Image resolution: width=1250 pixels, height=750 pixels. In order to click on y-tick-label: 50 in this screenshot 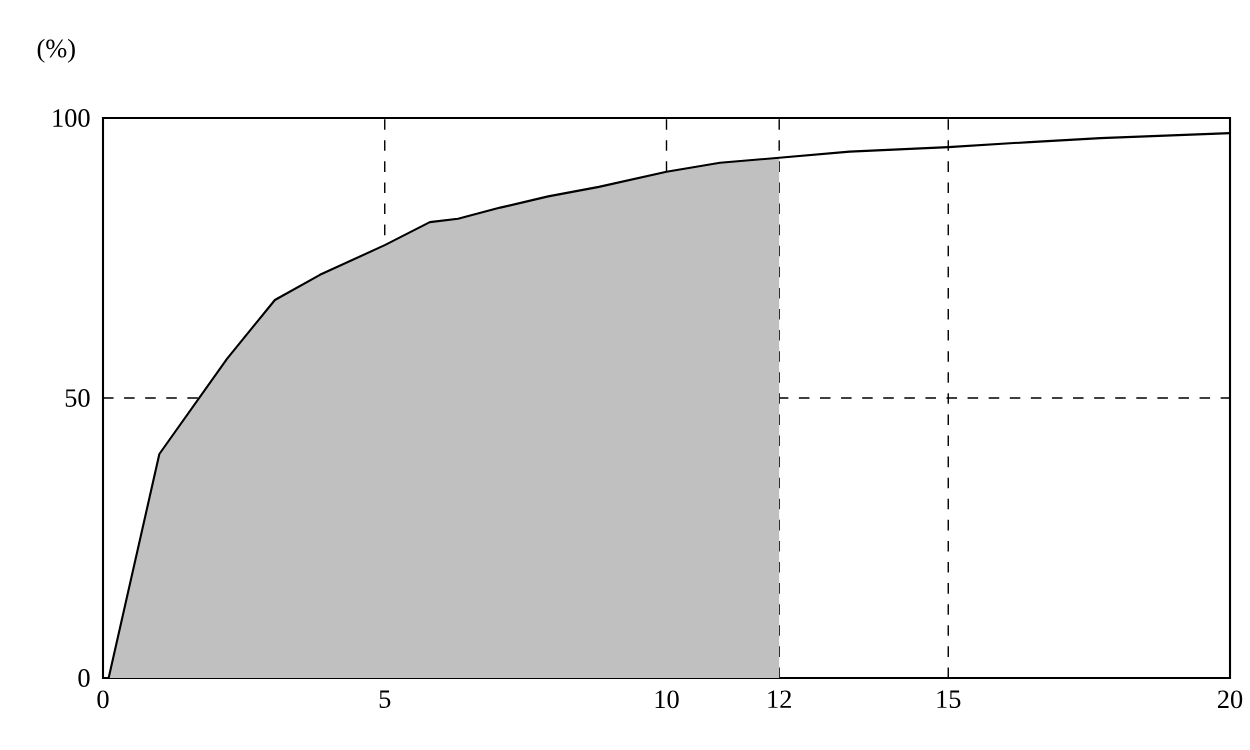, I will do `click(77, 398)`.